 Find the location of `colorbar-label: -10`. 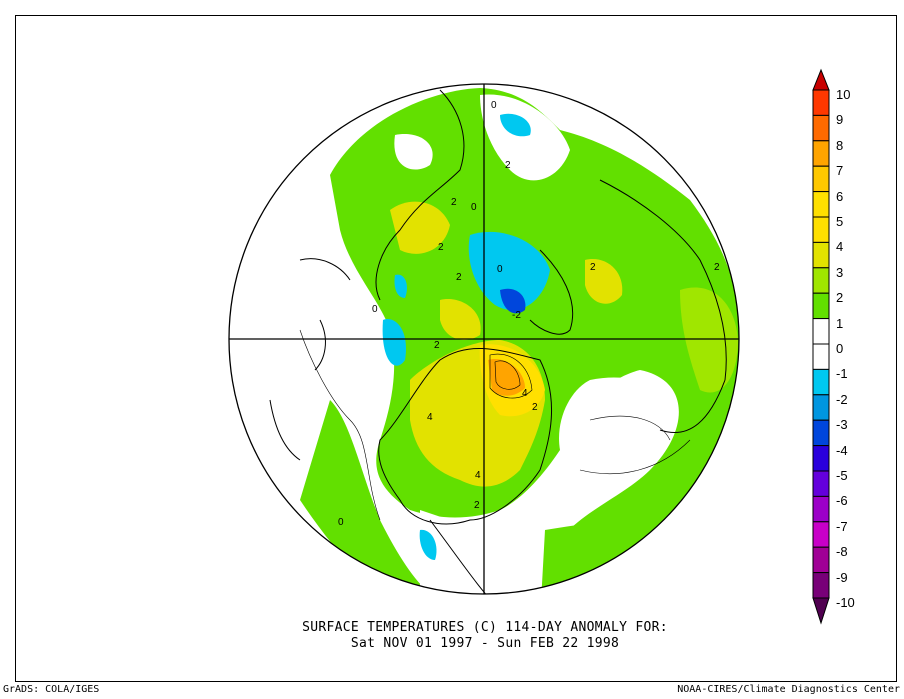

colorbar-label: -10 is located at coordinates (845, 602).